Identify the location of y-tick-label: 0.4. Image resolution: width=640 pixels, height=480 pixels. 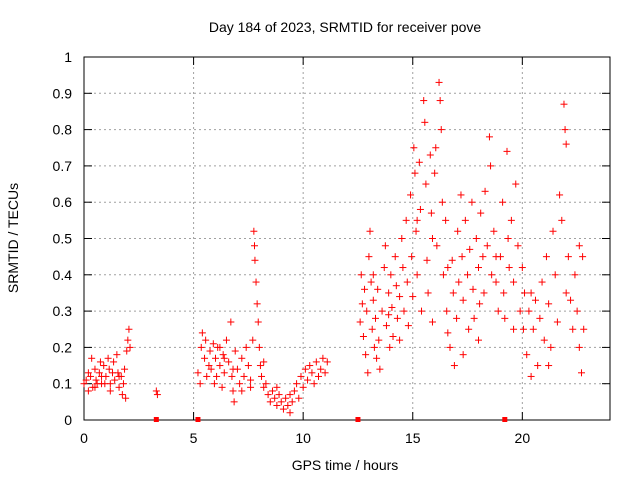
(63, 275).